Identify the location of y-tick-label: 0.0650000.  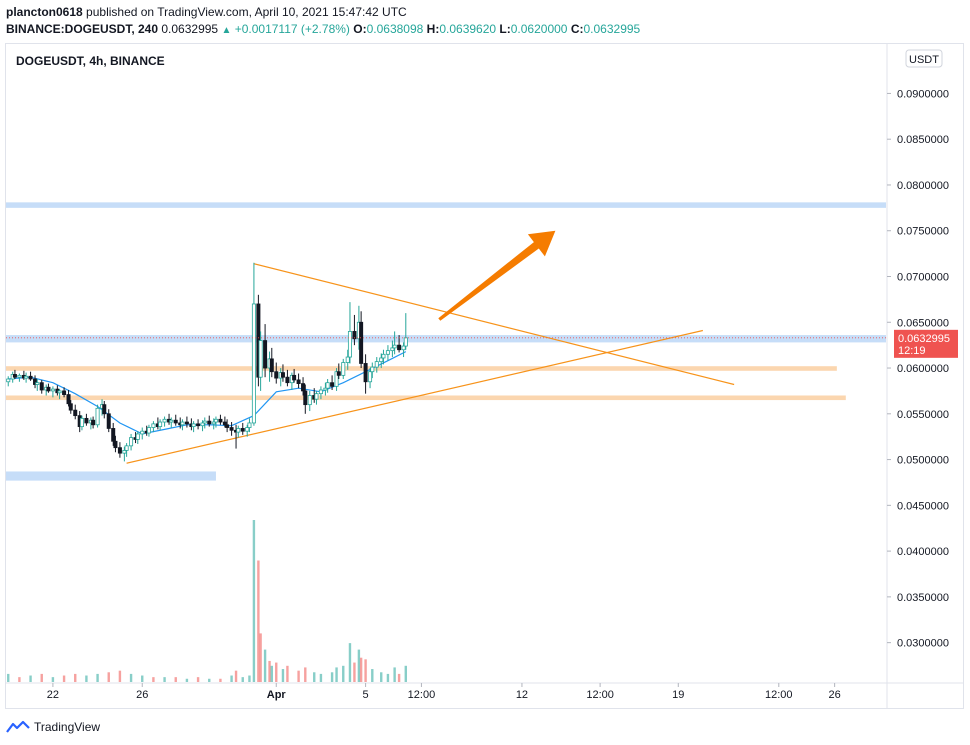
(923, 323).